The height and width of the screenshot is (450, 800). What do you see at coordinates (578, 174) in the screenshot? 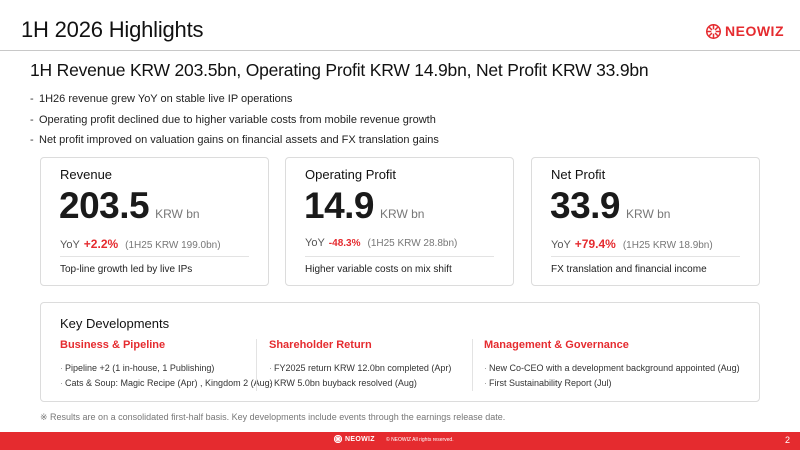
I see `kpi-label: Net Profit` at bounding box center [578, 174].